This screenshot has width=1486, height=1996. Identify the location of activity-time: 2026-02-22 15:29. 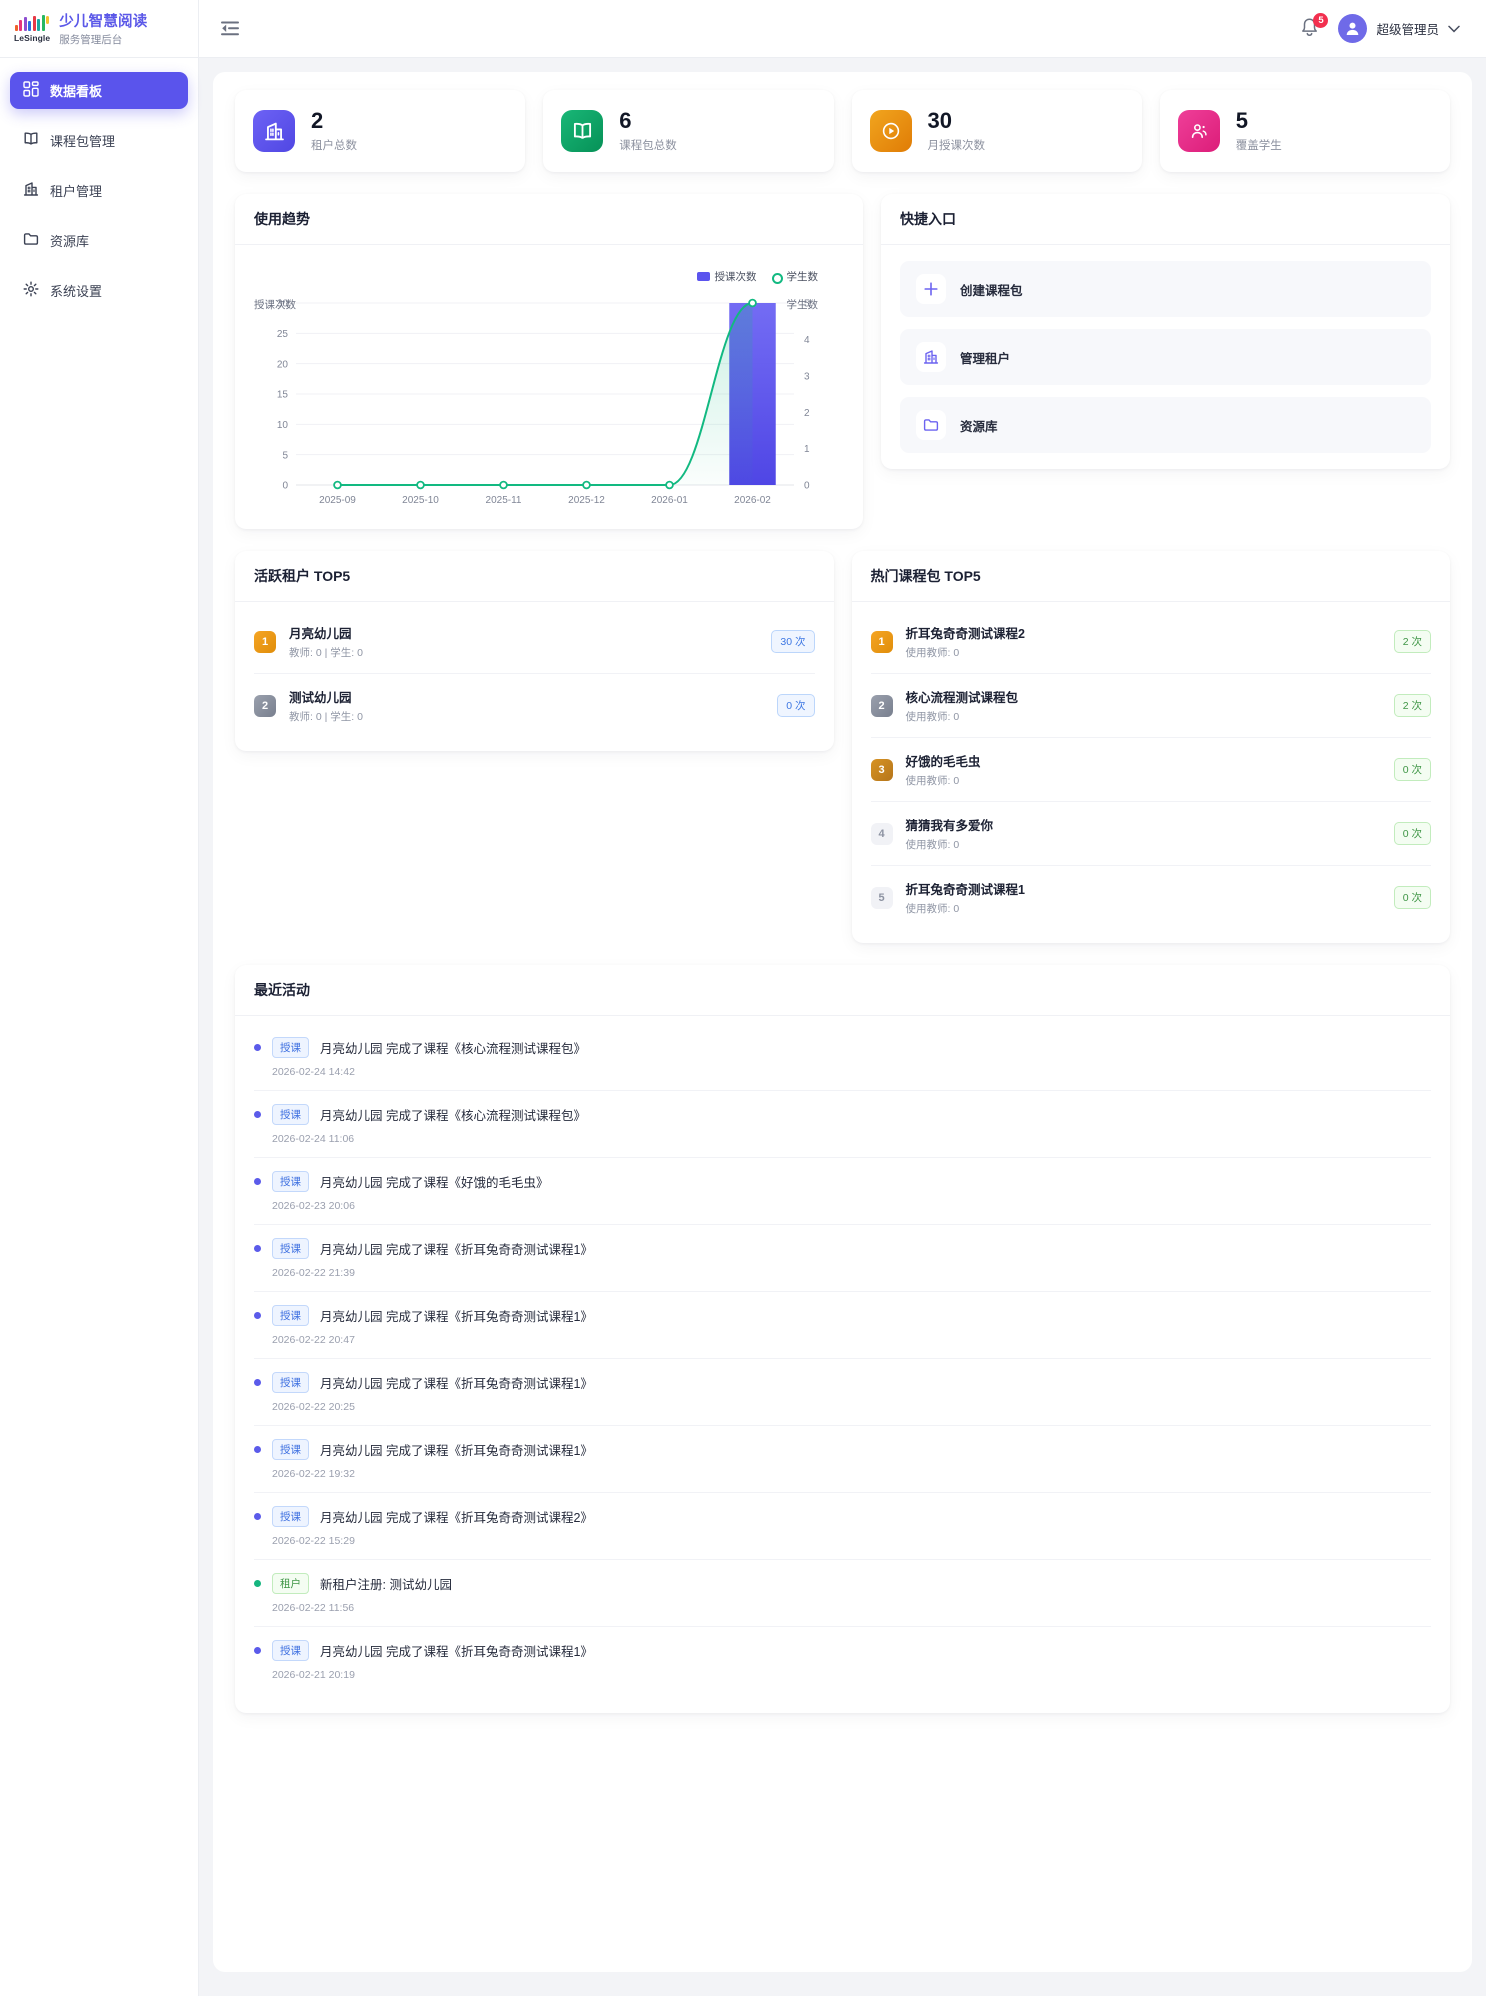
(313, 1541).